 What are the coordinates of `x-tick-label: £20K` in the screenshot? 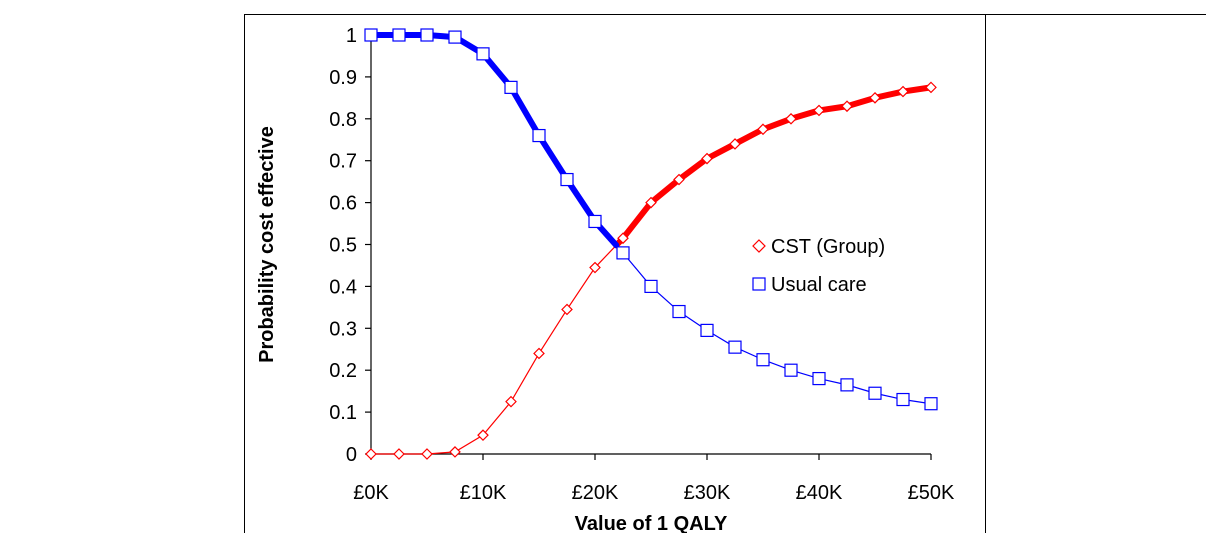 It's located at (595, 493).